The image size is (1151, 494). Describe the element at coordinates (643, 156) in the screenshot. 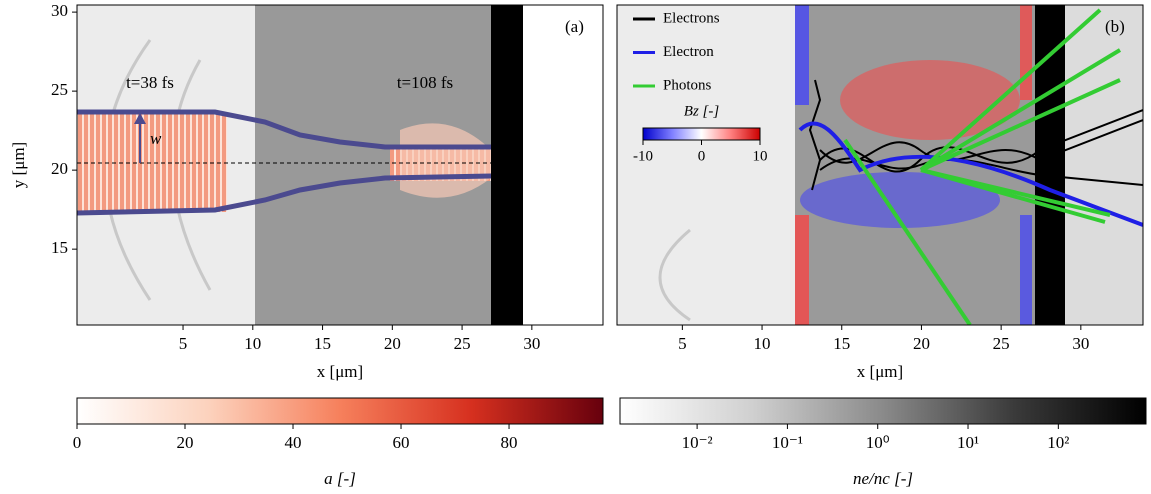

I see `x-tick-label: -10` at that location.